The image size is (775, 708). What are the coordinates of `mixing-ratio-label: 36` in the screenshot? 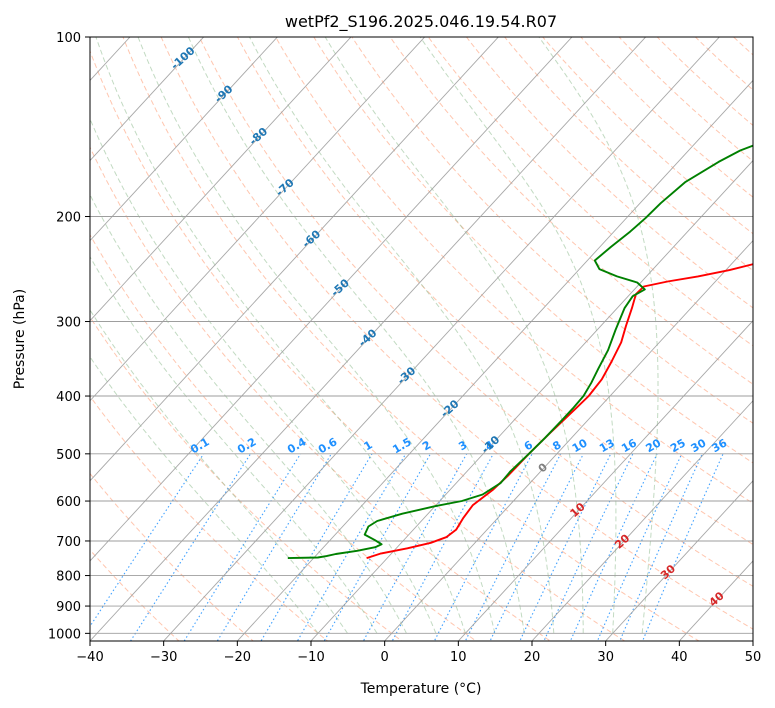 It's located at (719, 445).